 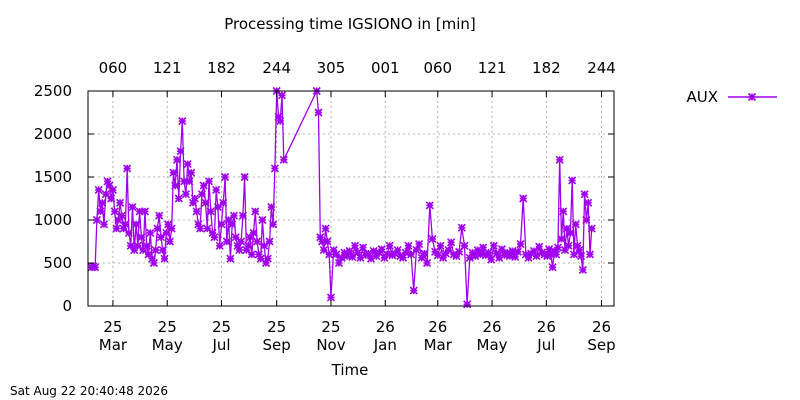 What do you see at coordinates (53, 220) in the screenshot?
I see `y-tick-label: 1000` at bounding box center [53, 220].